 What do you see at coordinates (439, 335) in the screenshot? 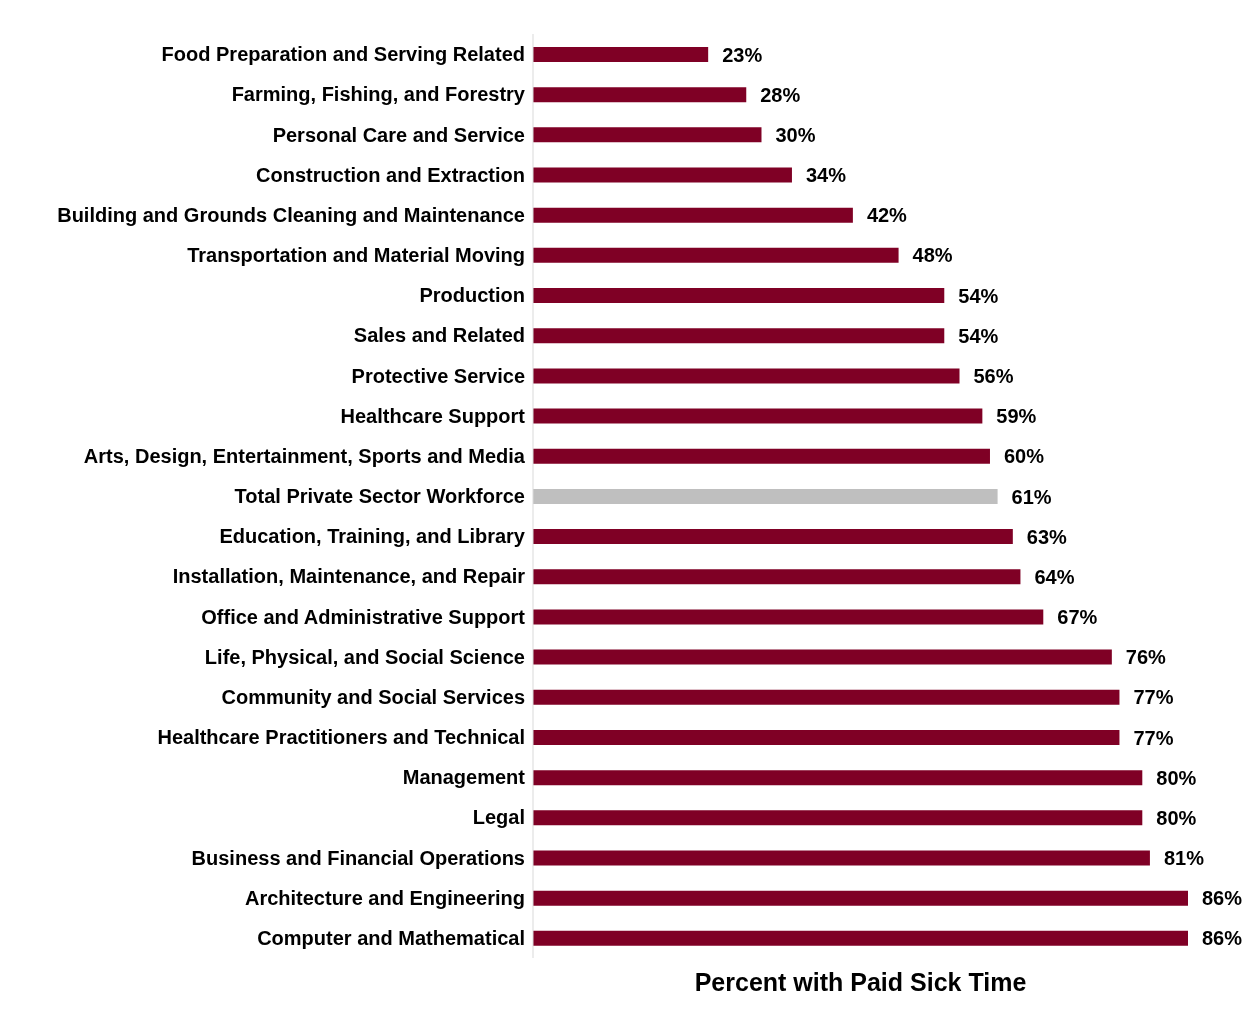
I see `y-tick-label: Sales and Related` at bounding box center [439, 335].